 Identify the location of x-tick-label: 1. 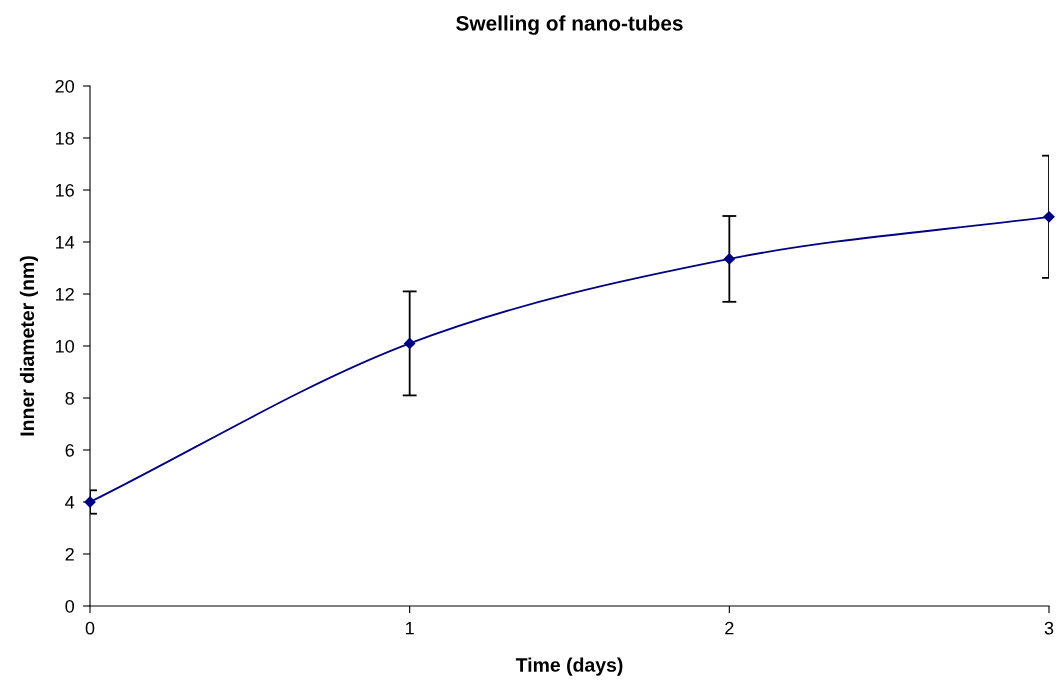
(410, 628).